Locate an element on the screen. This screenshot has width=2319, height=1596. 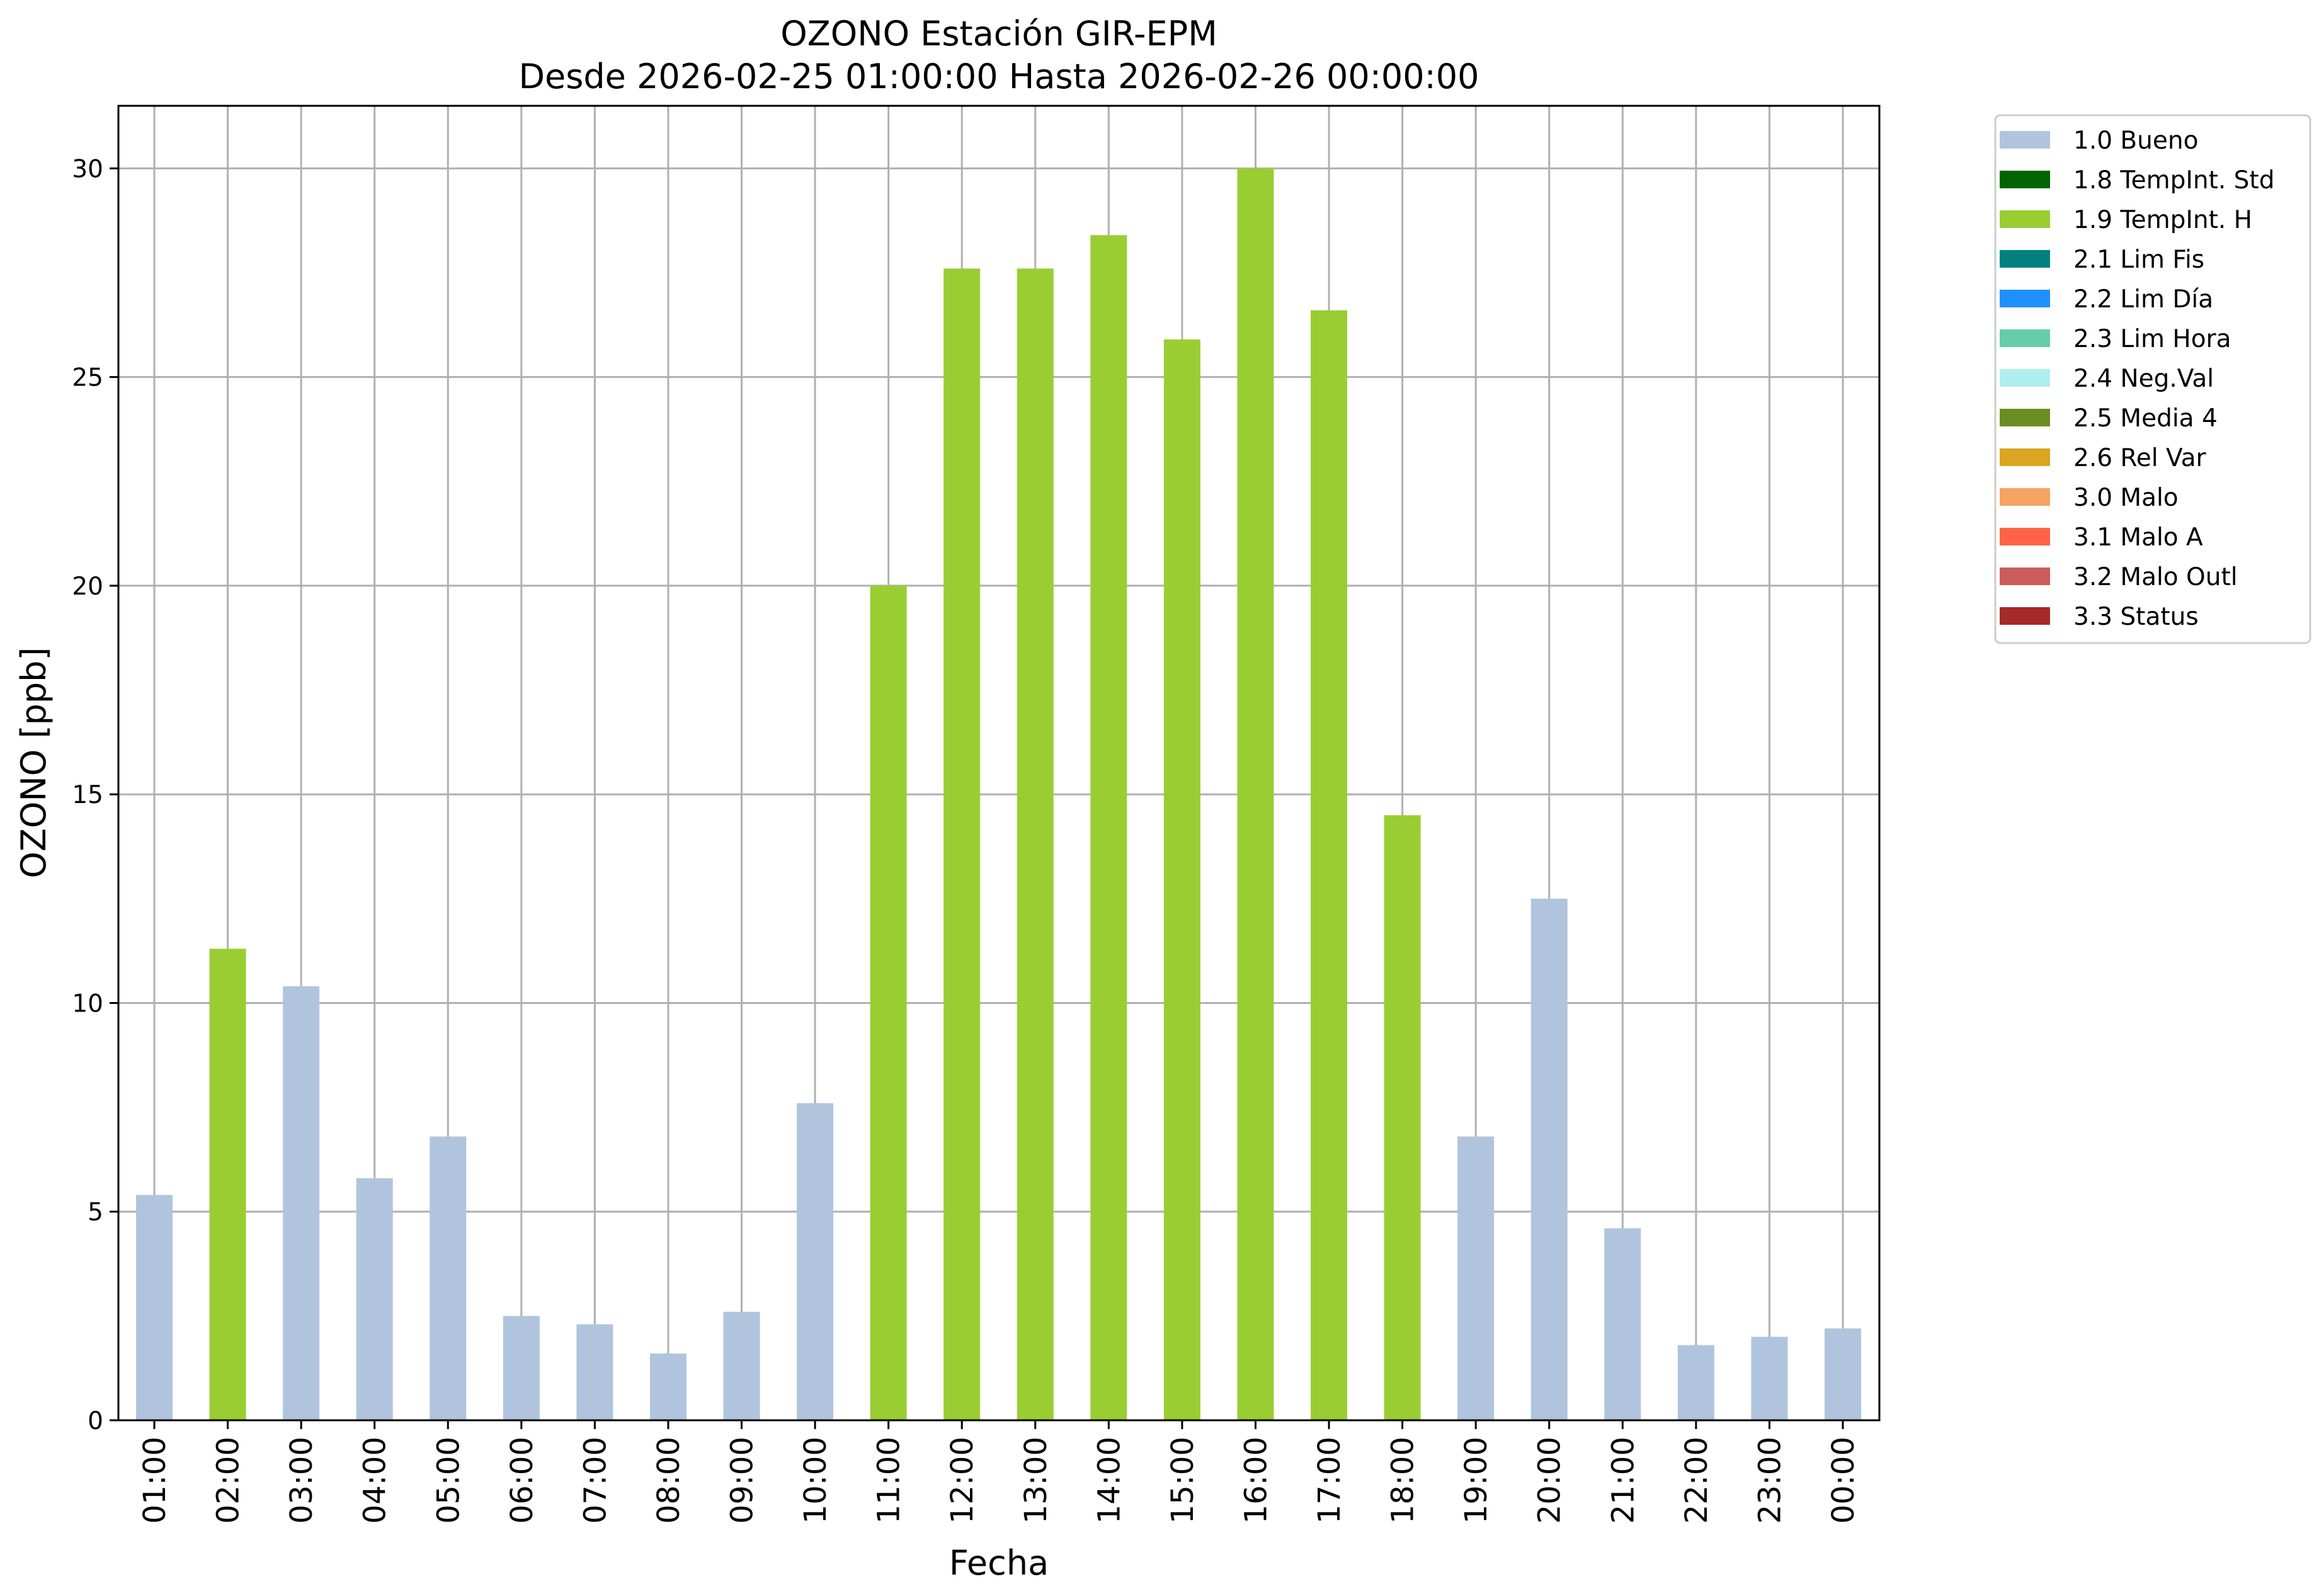
x-tick-label: 13:00 is located at coordinates (1036, 1480).